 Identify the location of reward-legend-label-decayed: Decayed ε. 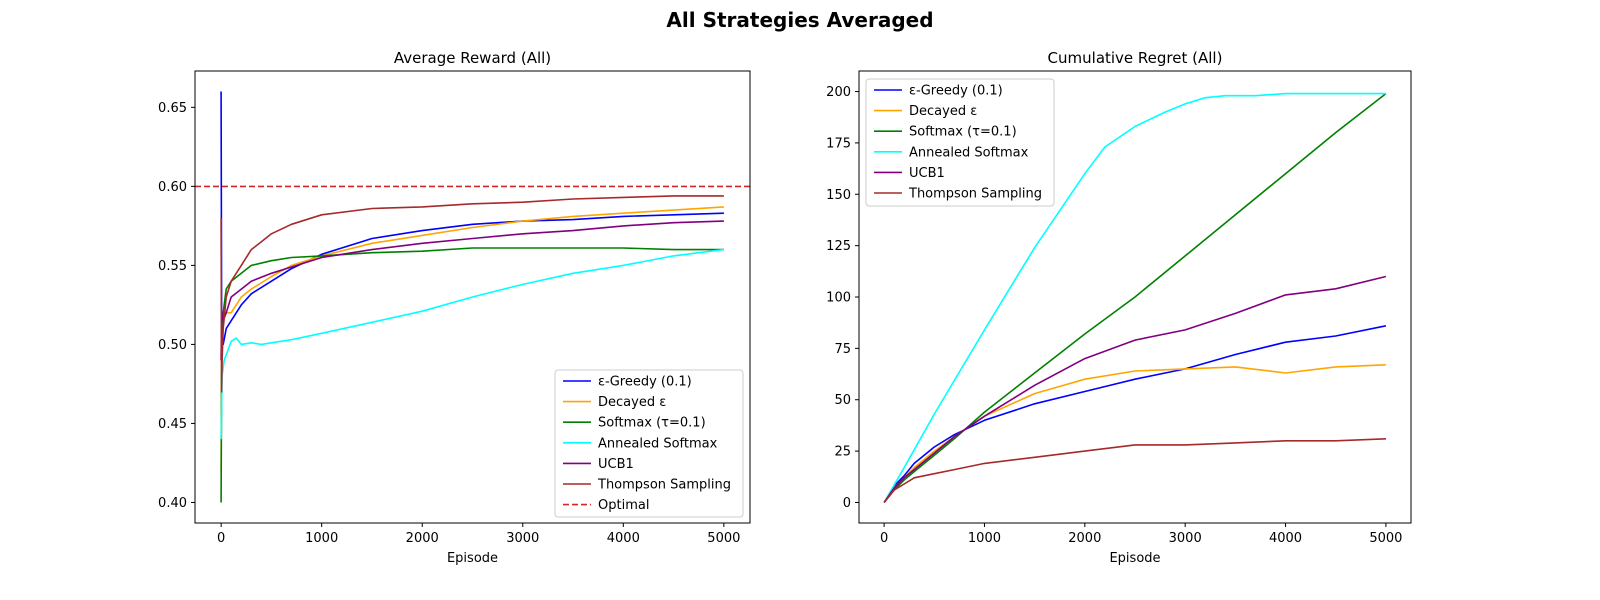
(632, 402).